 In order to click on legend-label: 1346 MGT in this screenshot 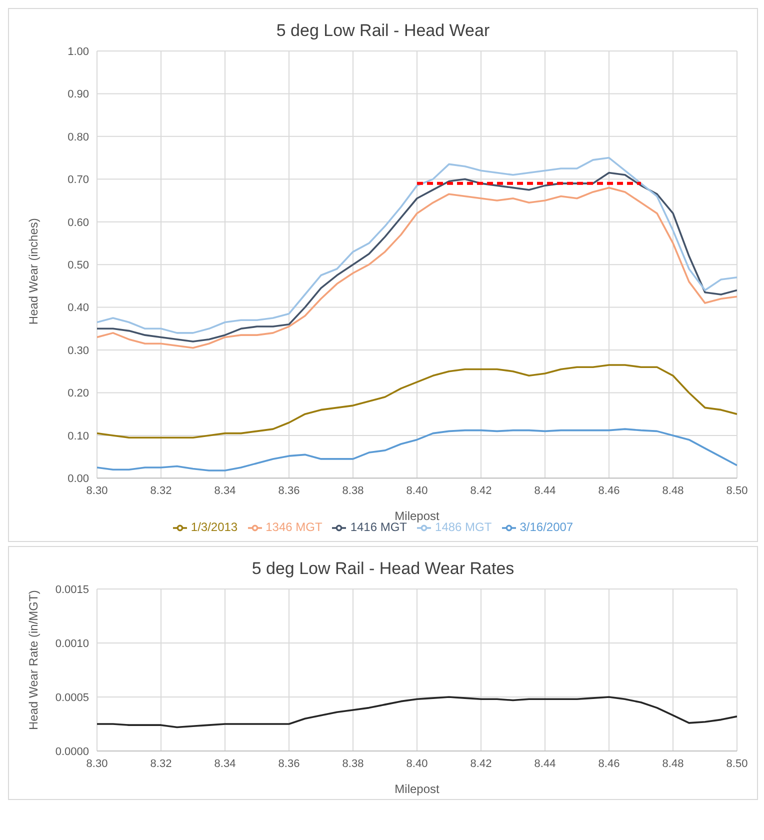, I will do `click(294, 527)`.